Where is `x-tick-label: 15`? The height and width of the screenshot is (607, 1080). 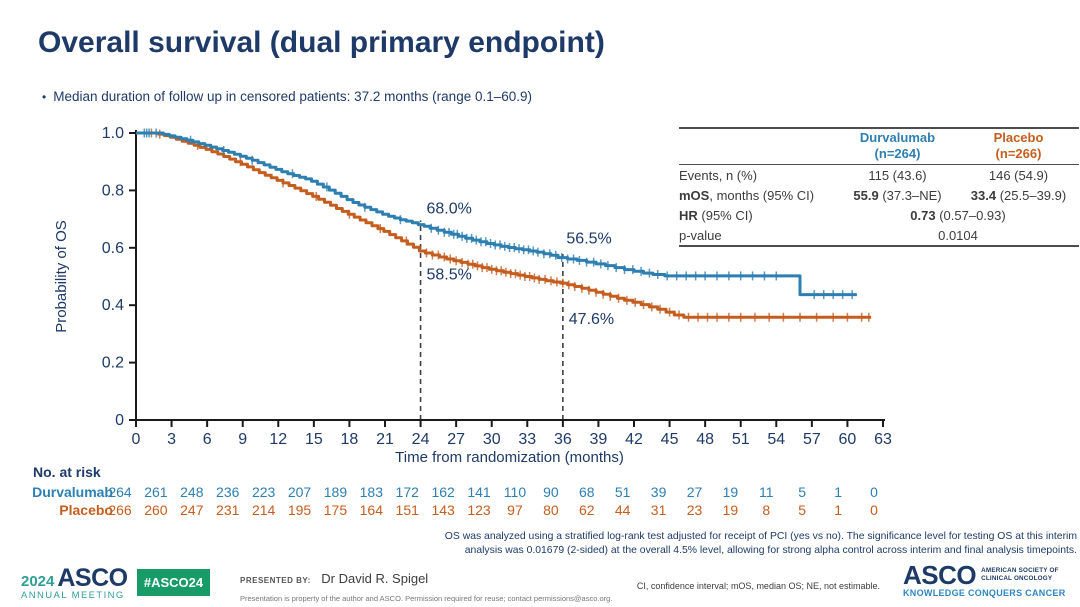 x-tick-label: 15 is located at coordinates (314, 439).